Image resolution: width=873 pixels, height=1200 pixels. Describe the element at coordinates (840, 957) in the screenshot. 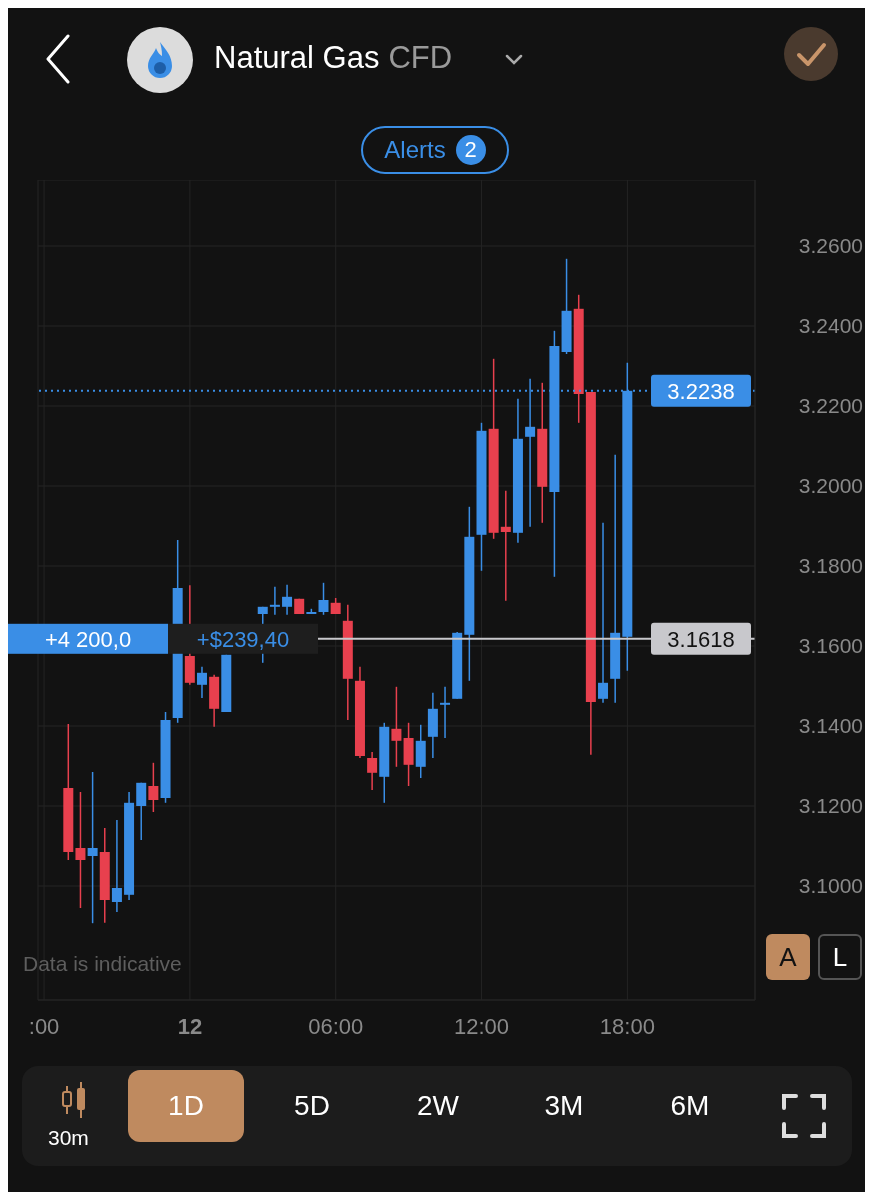

I see `text: L` at that location.